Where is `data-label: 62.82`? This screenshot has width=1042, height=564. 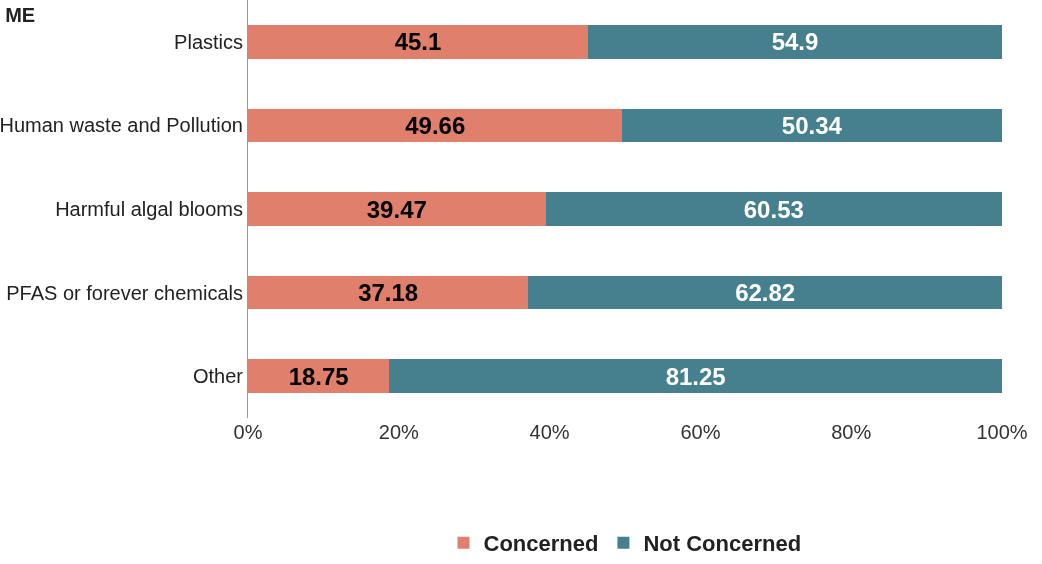 data-label: 62.82 is located at coordinates (765, 293).